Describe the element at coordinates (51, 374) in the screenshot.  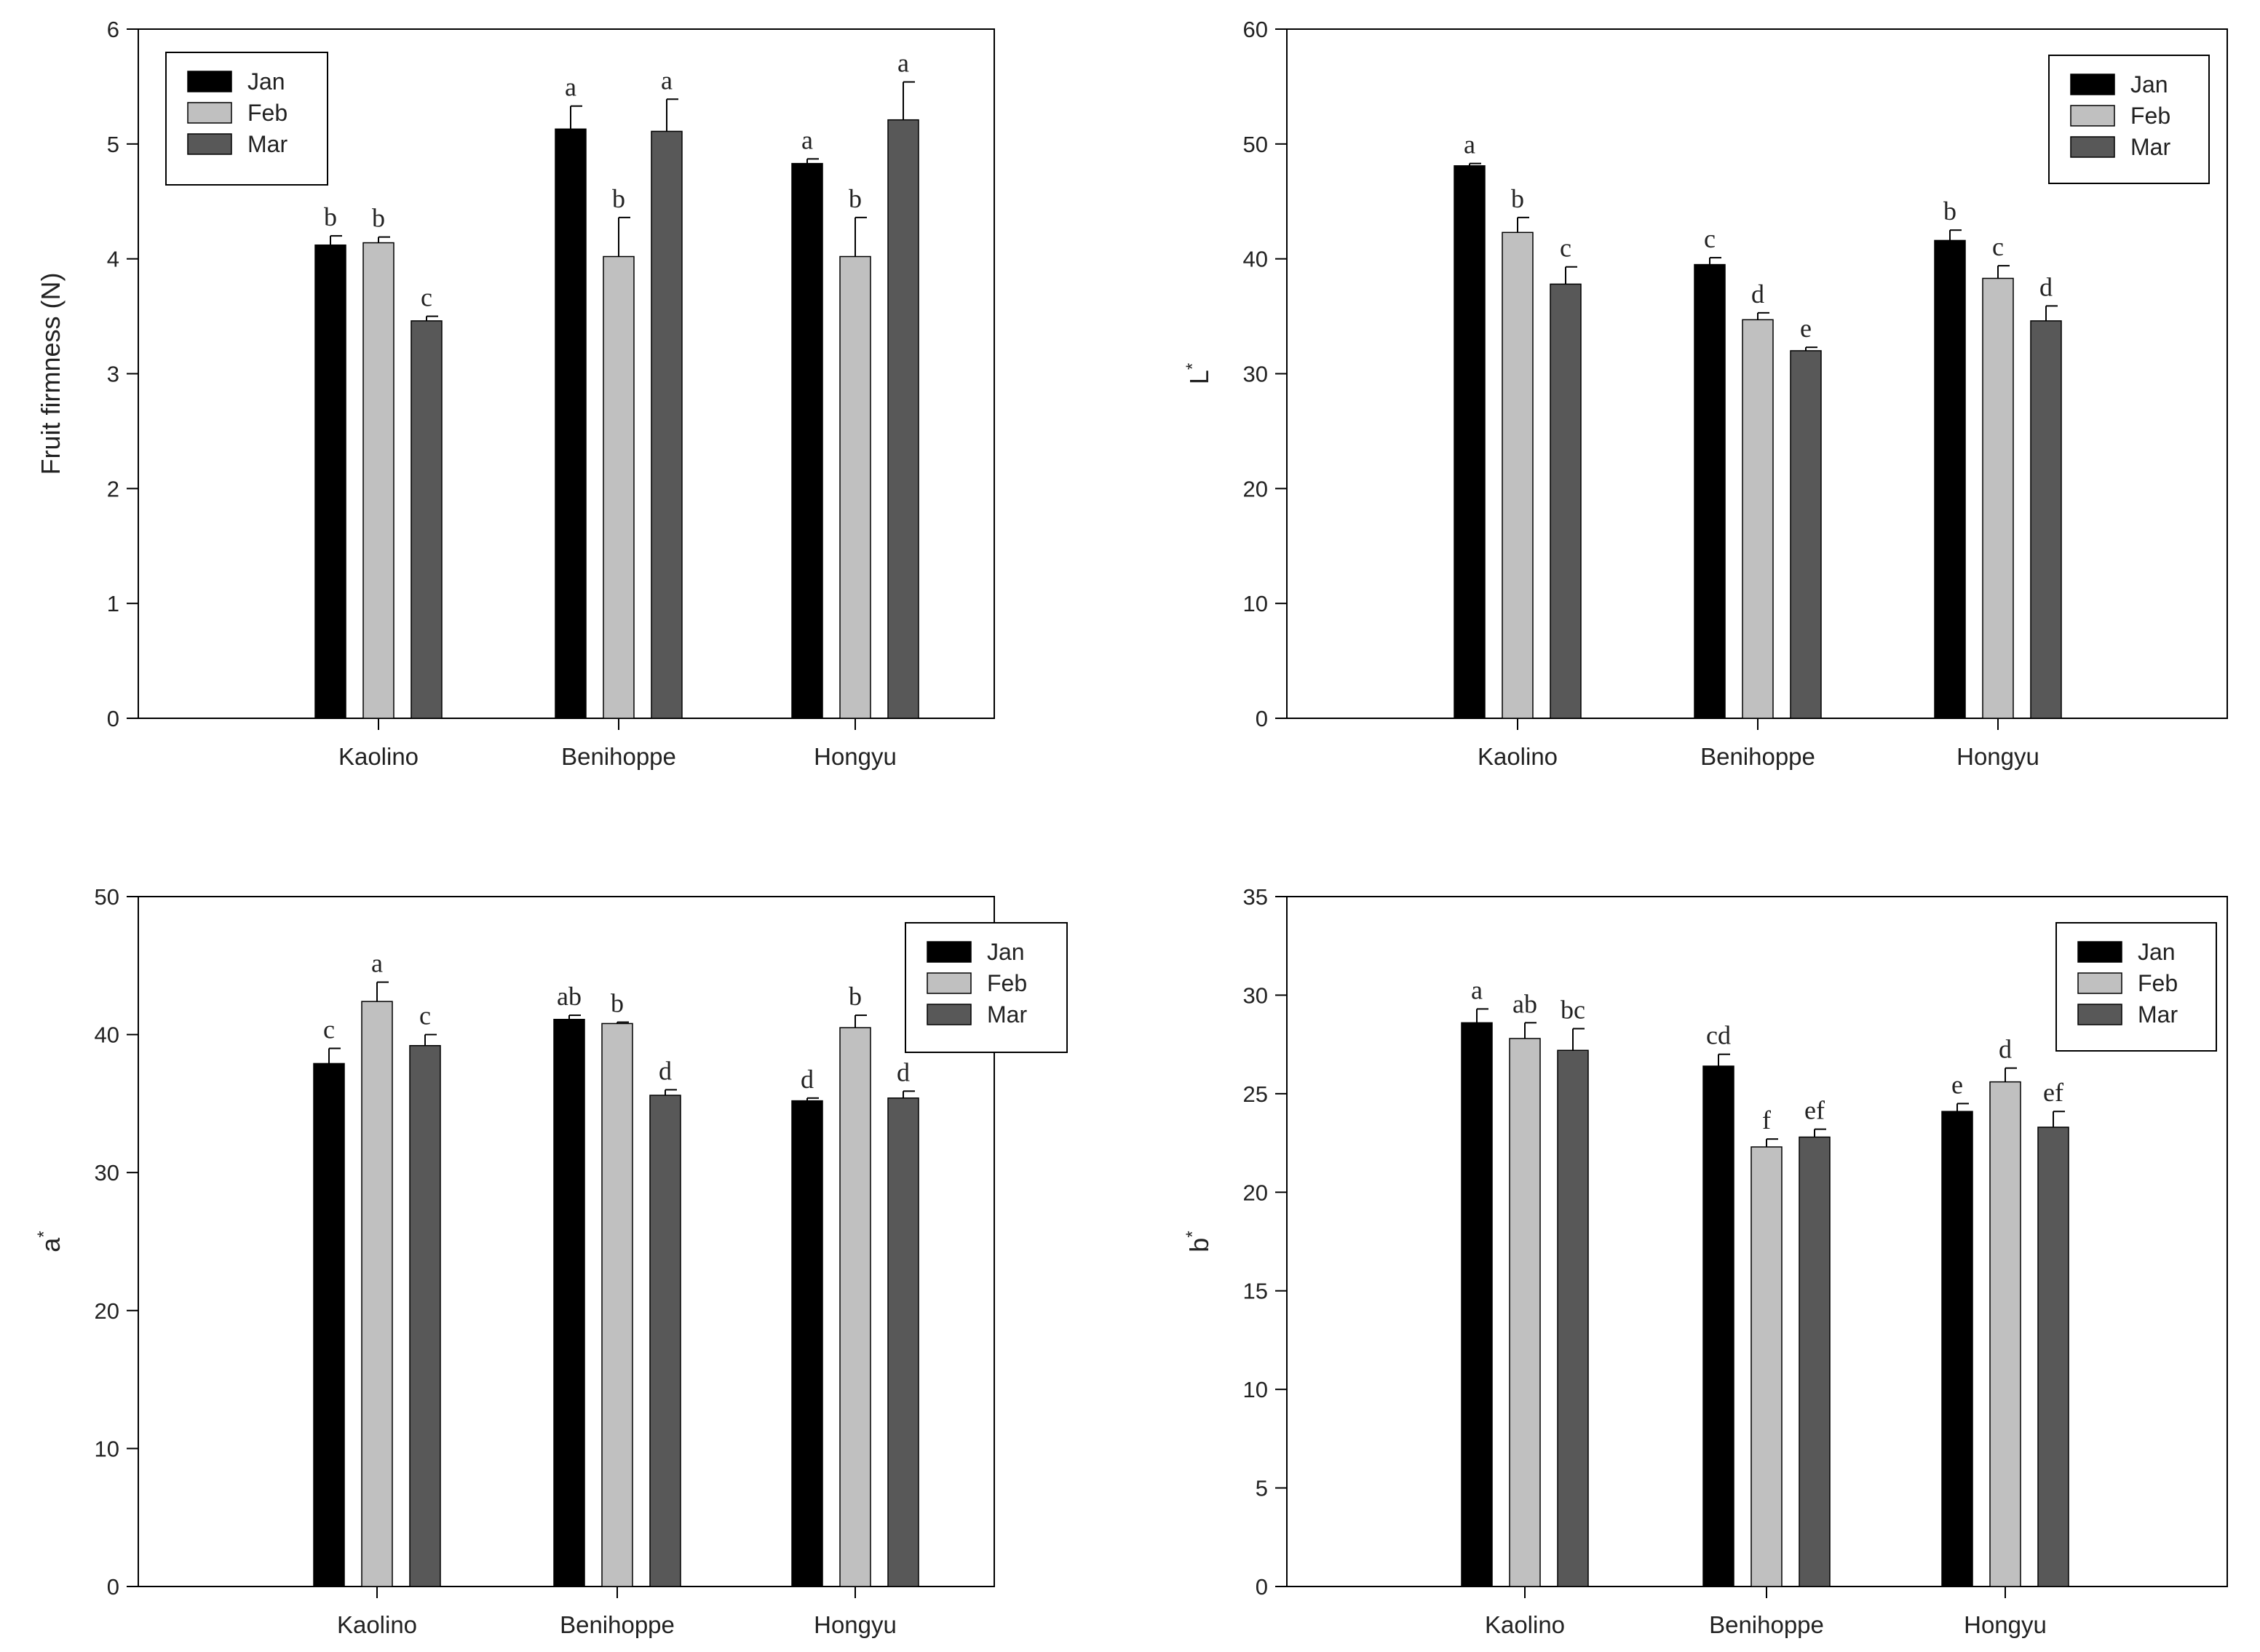
I see `y-axis-label: Fruit firmness (N)` at that location.